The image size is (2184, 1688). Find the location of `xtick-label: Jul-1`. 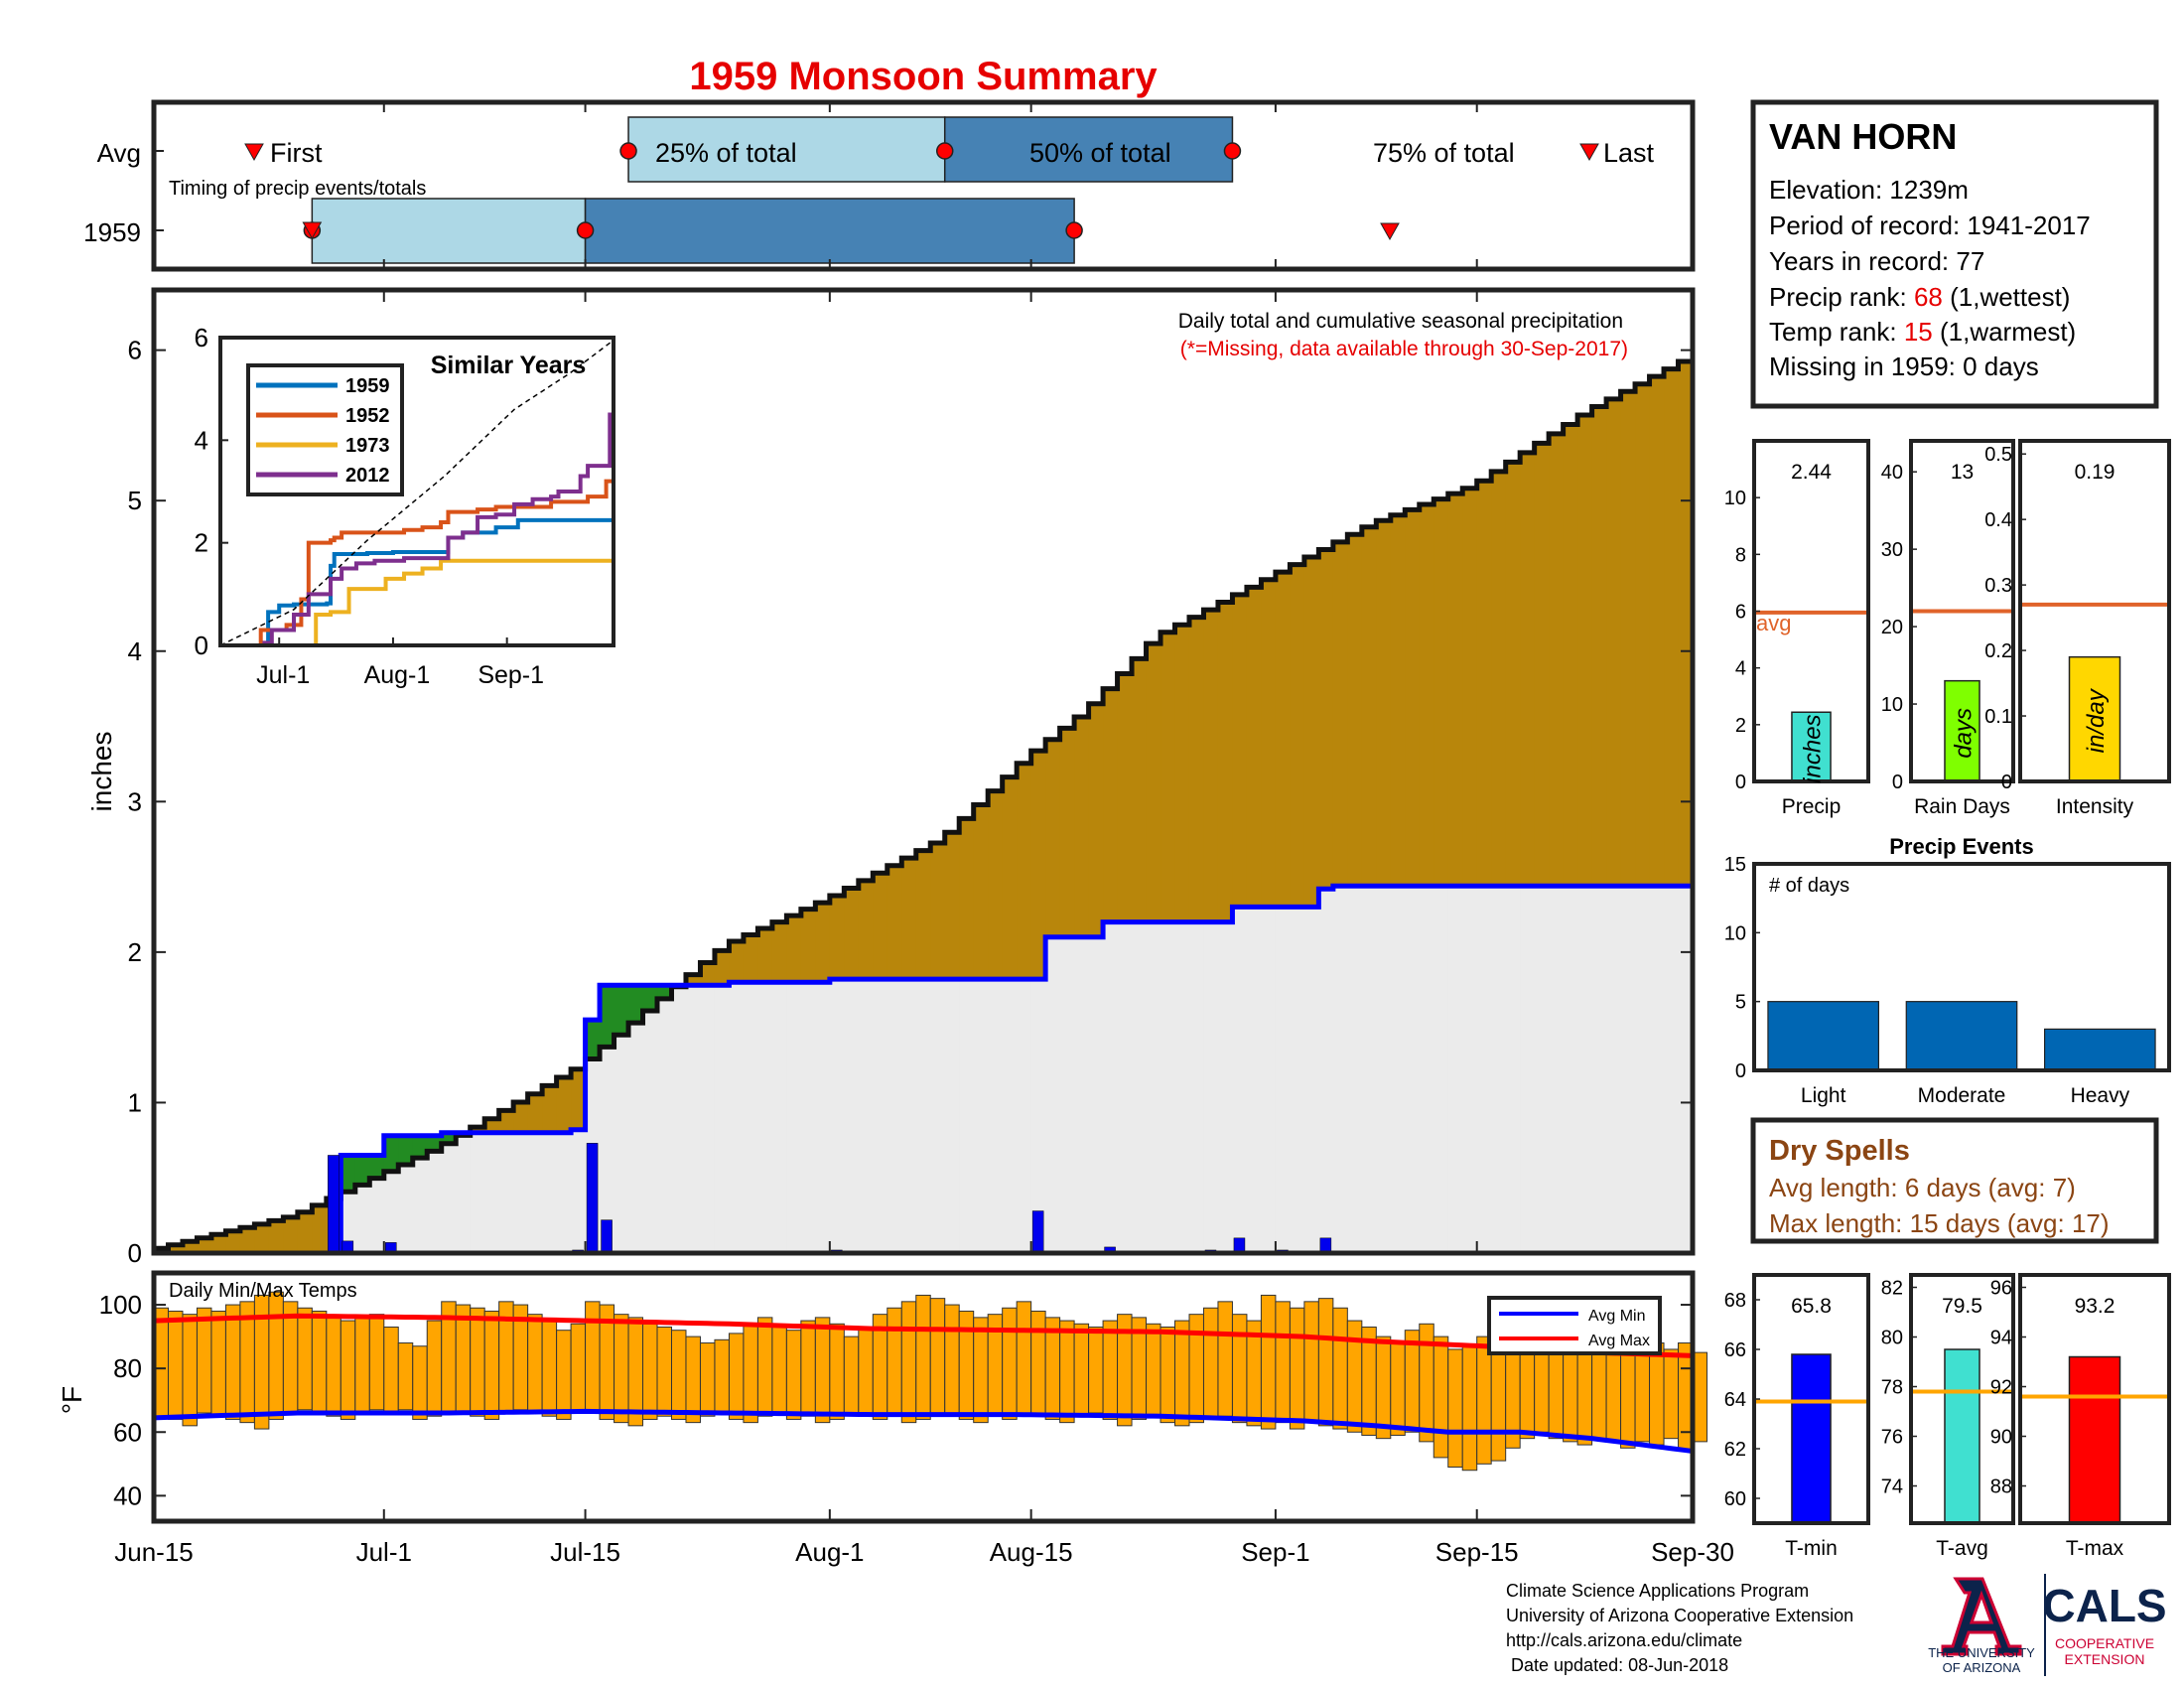

xtick-label: Jul-1 is located at coordinates (384, 1552).